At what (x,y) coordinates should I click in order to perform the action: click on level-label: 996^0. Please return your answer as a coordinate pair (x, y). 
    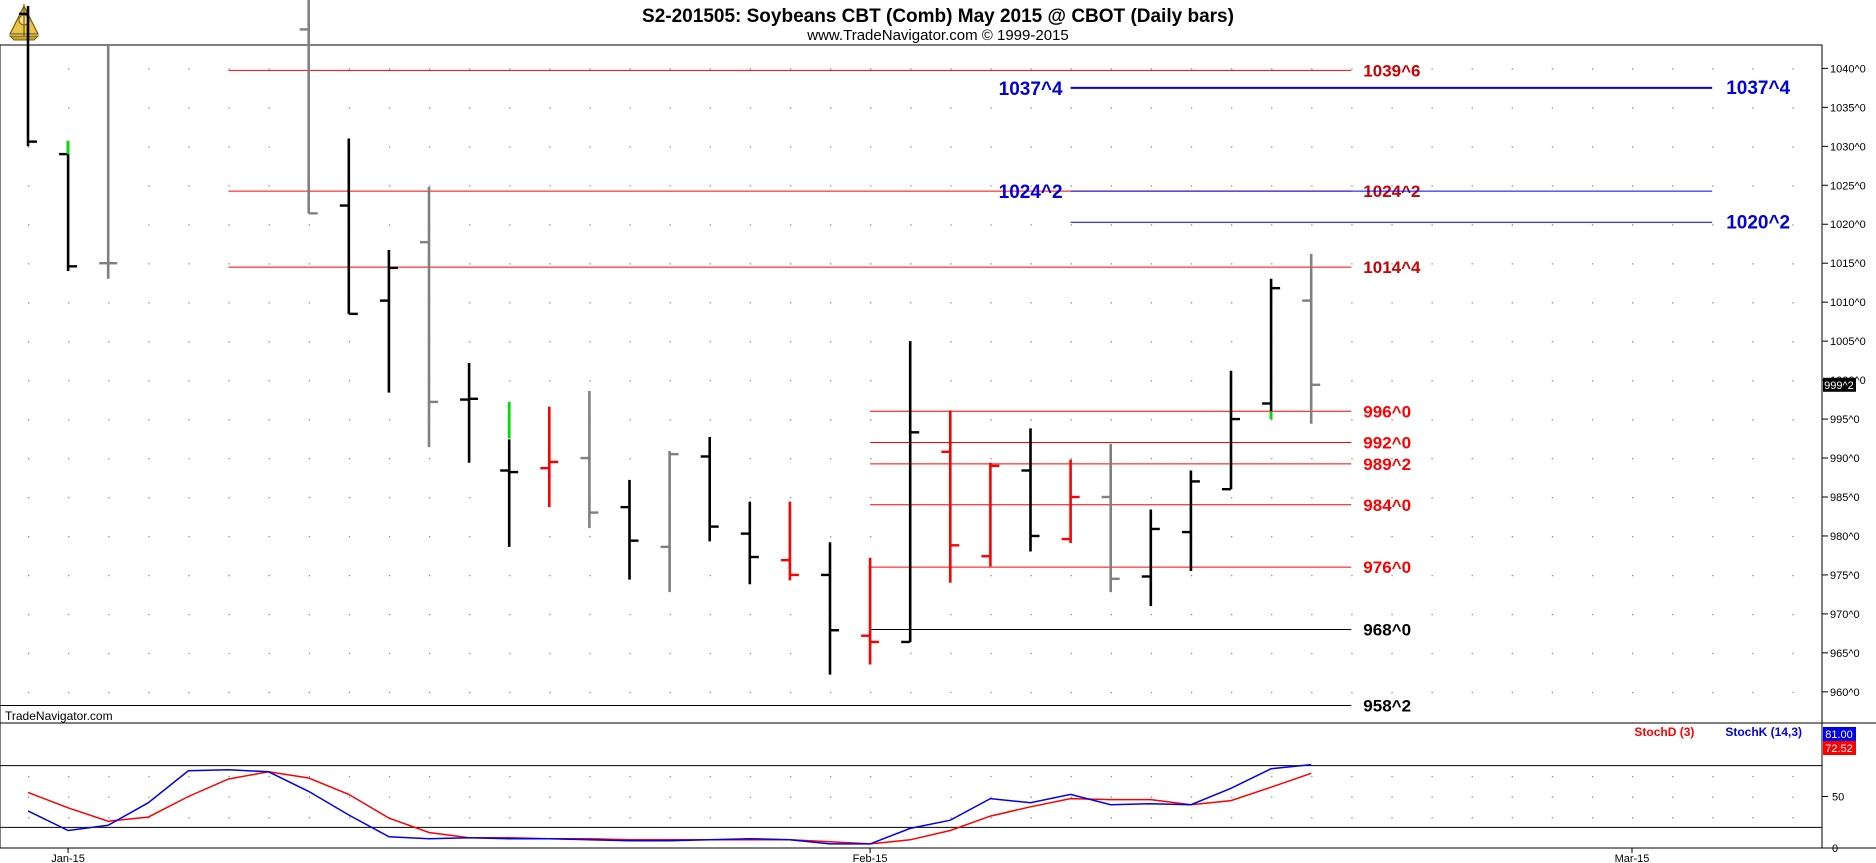
    Looking at the image, I should click on (1387, 411).